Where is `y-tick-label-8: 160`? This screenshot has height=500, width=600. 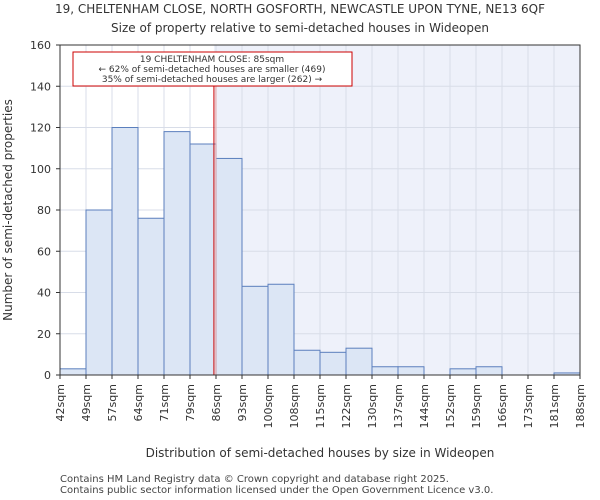 y-tick-label-8: 160 is located at coordinates (40, 45).